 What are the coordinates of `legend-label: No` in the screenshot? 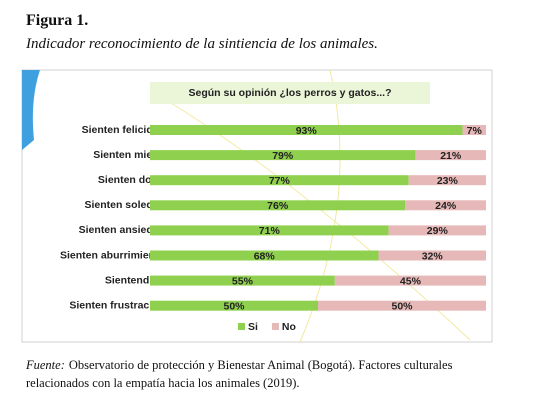 It's located at (289, 327).